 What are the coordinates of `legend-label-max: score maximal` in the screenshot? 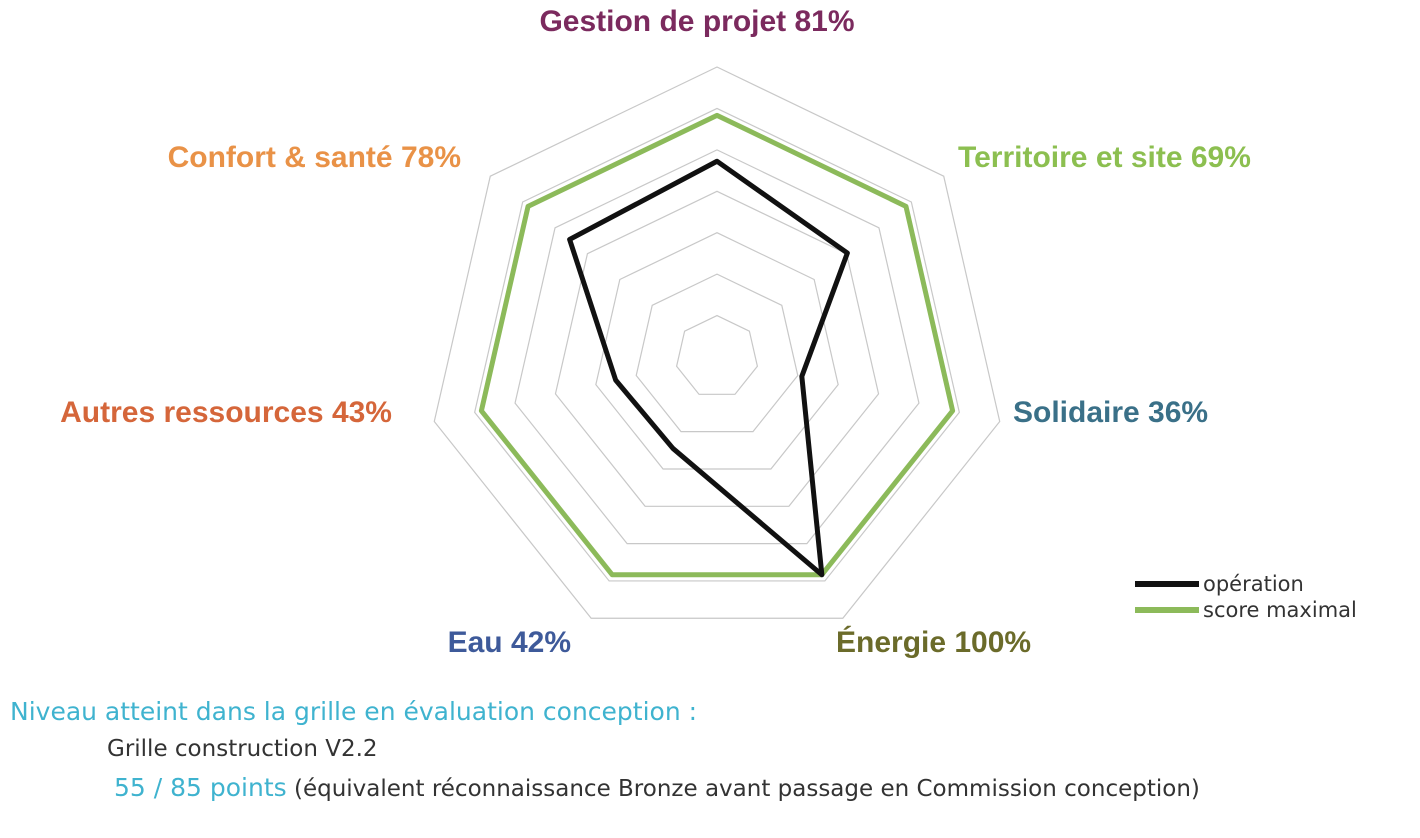 It's located at (1280, 610).